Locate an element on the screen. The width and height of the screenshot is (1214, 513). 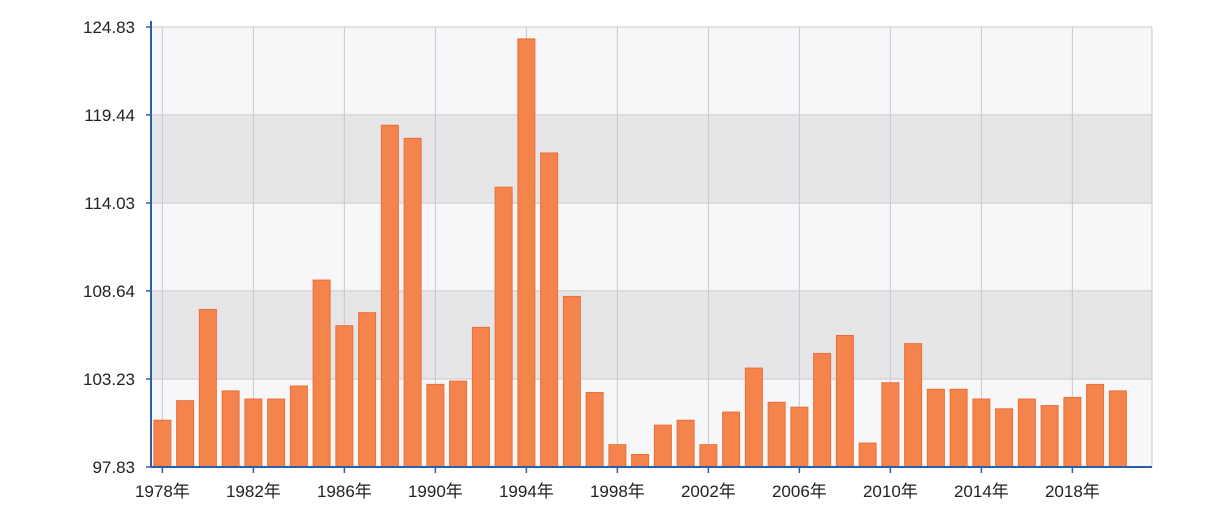
x-tick-label: 1982年 is located at coordinates (253, 491).